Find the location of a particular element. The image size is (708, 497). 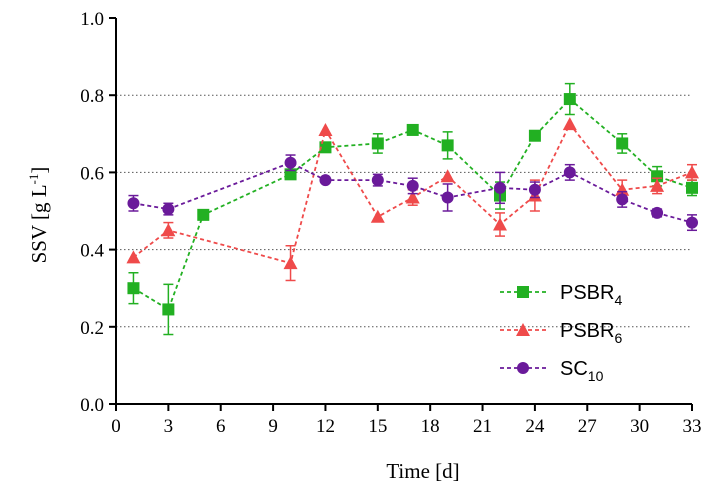

x-tick-label: 0 is located at coordinates (116, 426).